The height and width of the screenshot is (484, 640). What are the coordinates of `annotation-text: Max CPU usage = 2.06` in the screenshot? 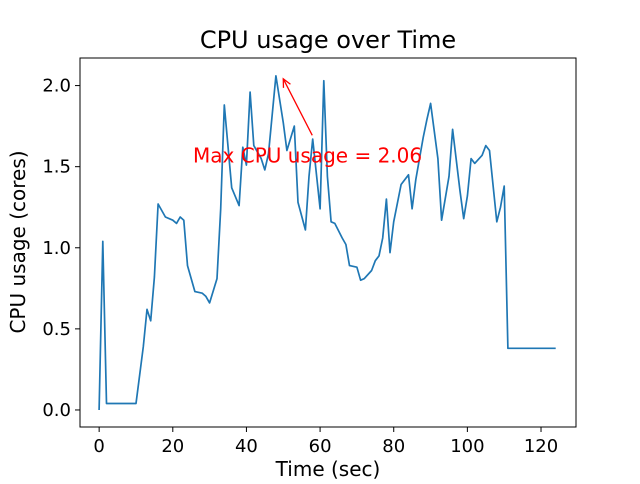 It's located at (307, 155).